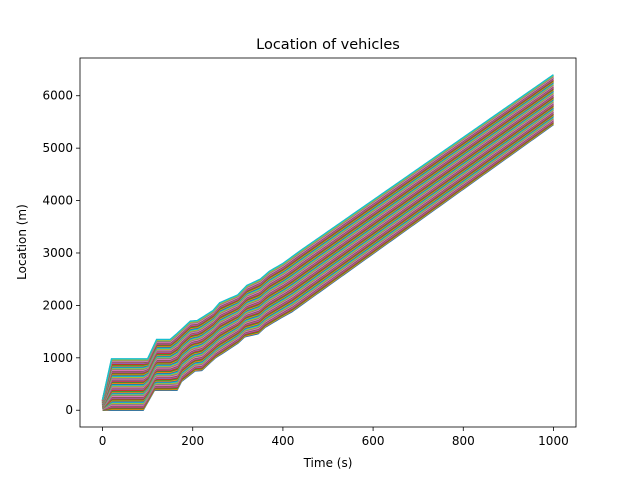 The width and height of the screenshot is (640, 480). I want to click on chart-title: Location of vehicles, so click(328, 45).